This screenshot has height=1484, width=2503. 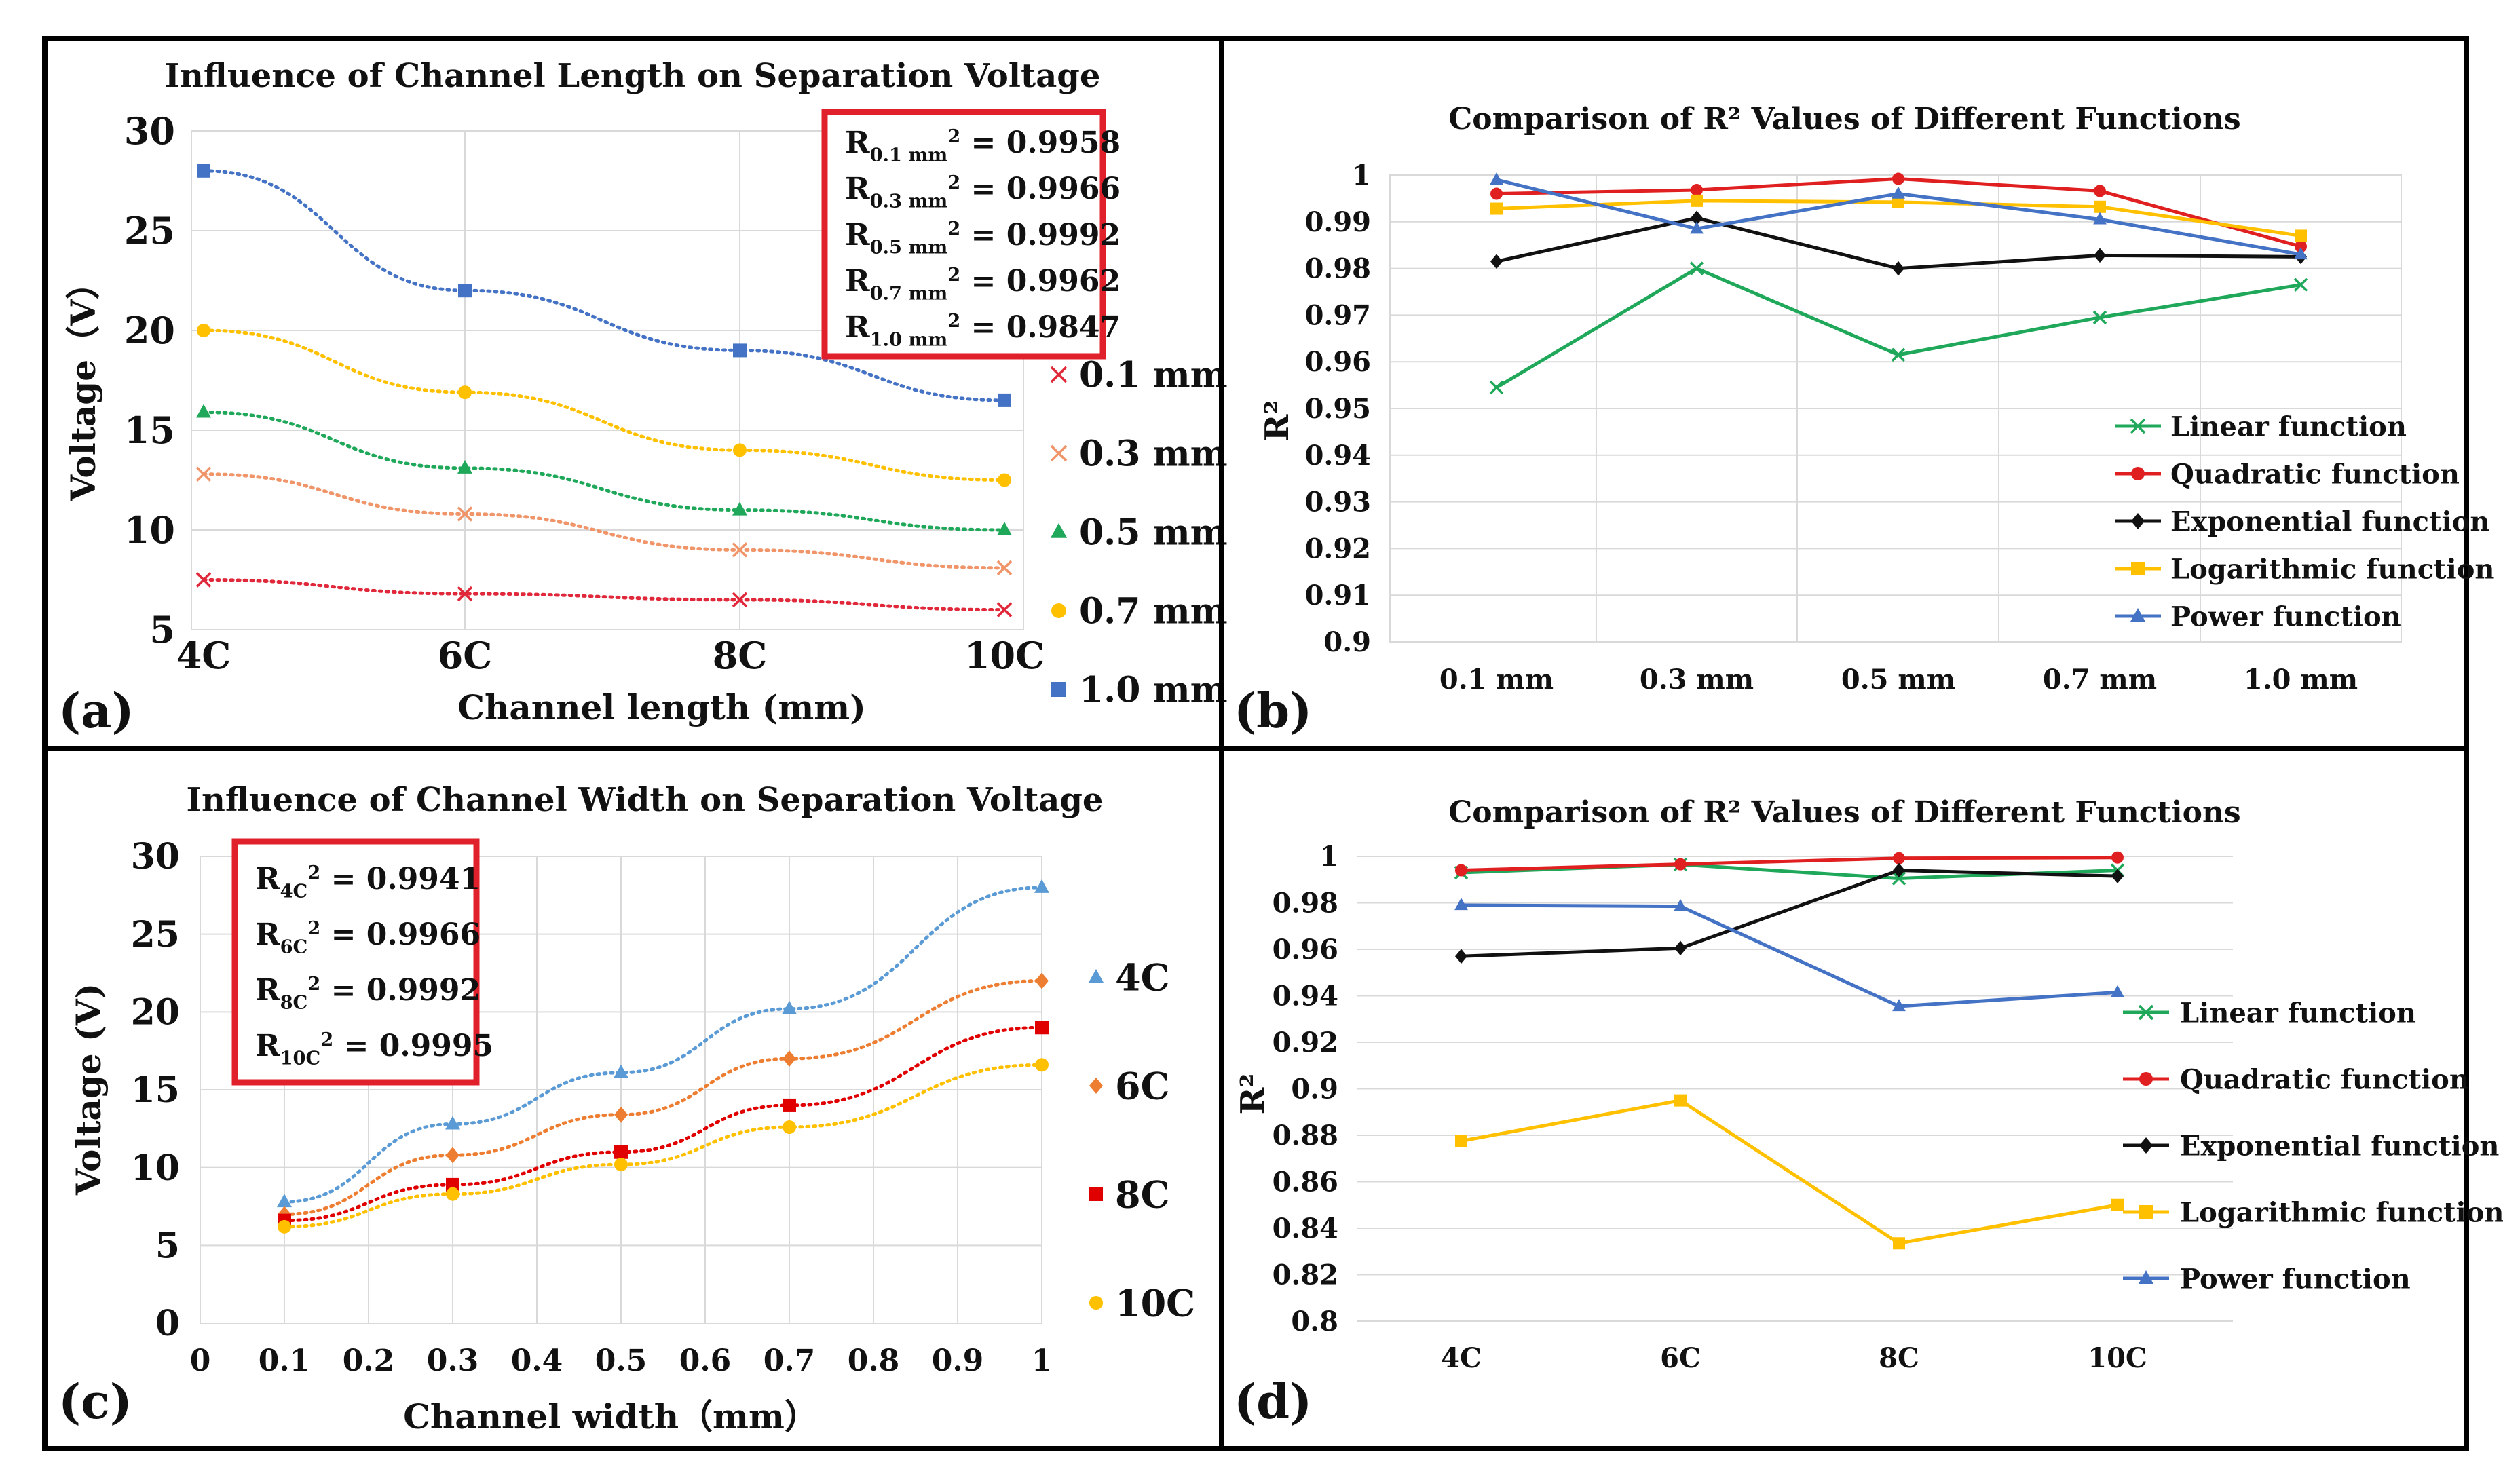 I want to click on legend-item-0-3-mm: 0.3 mm, so click(x=1139, y=454).